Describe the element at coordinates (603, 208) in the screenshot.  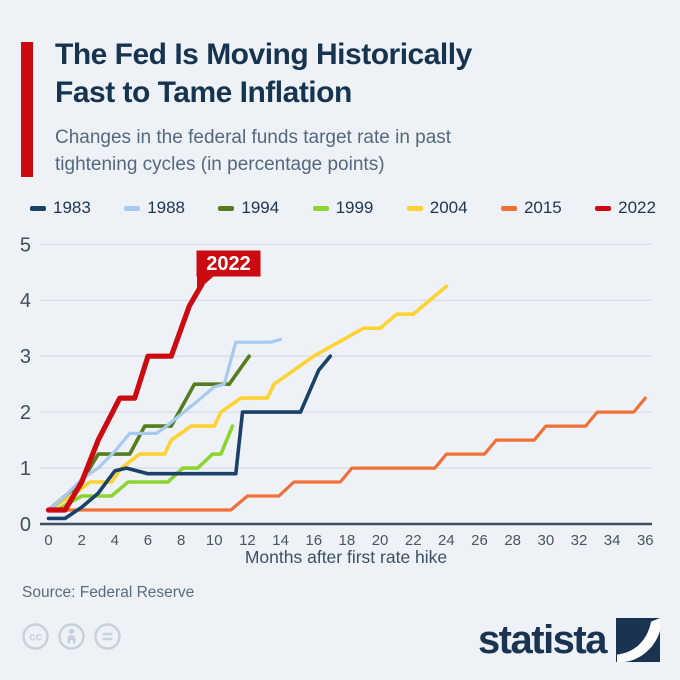
I see `legend-swatch-2022` at that location.